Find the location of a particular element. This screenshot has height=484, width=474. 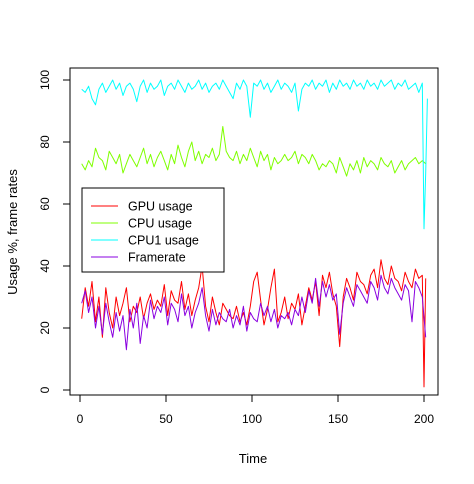

y-tick-label: 20 is located at coordinates (45, 328).